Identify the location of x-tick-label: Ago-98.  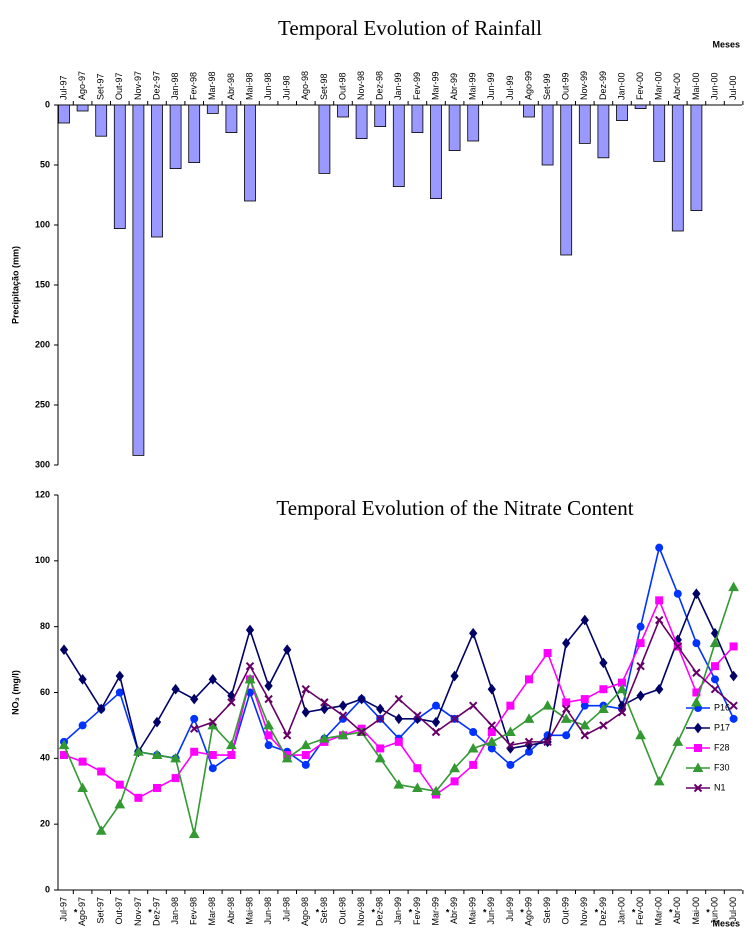
(305, 85).